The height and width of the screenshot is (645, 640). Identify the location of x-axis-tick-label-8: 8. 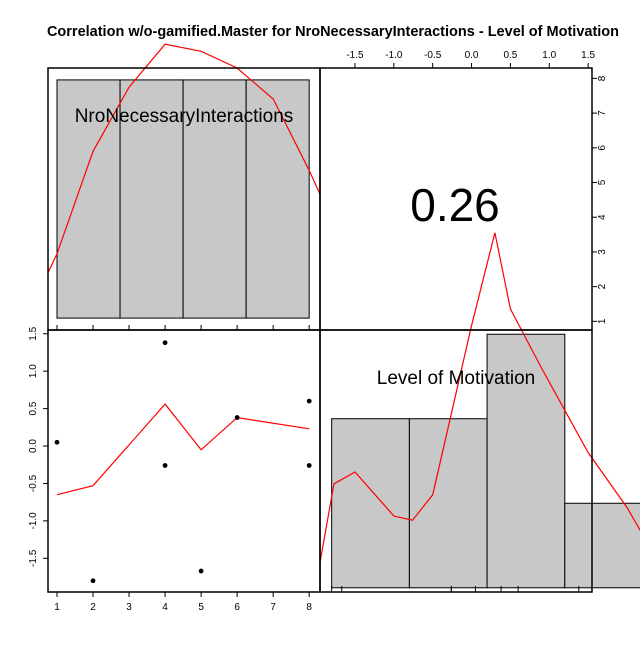
(309, 607).